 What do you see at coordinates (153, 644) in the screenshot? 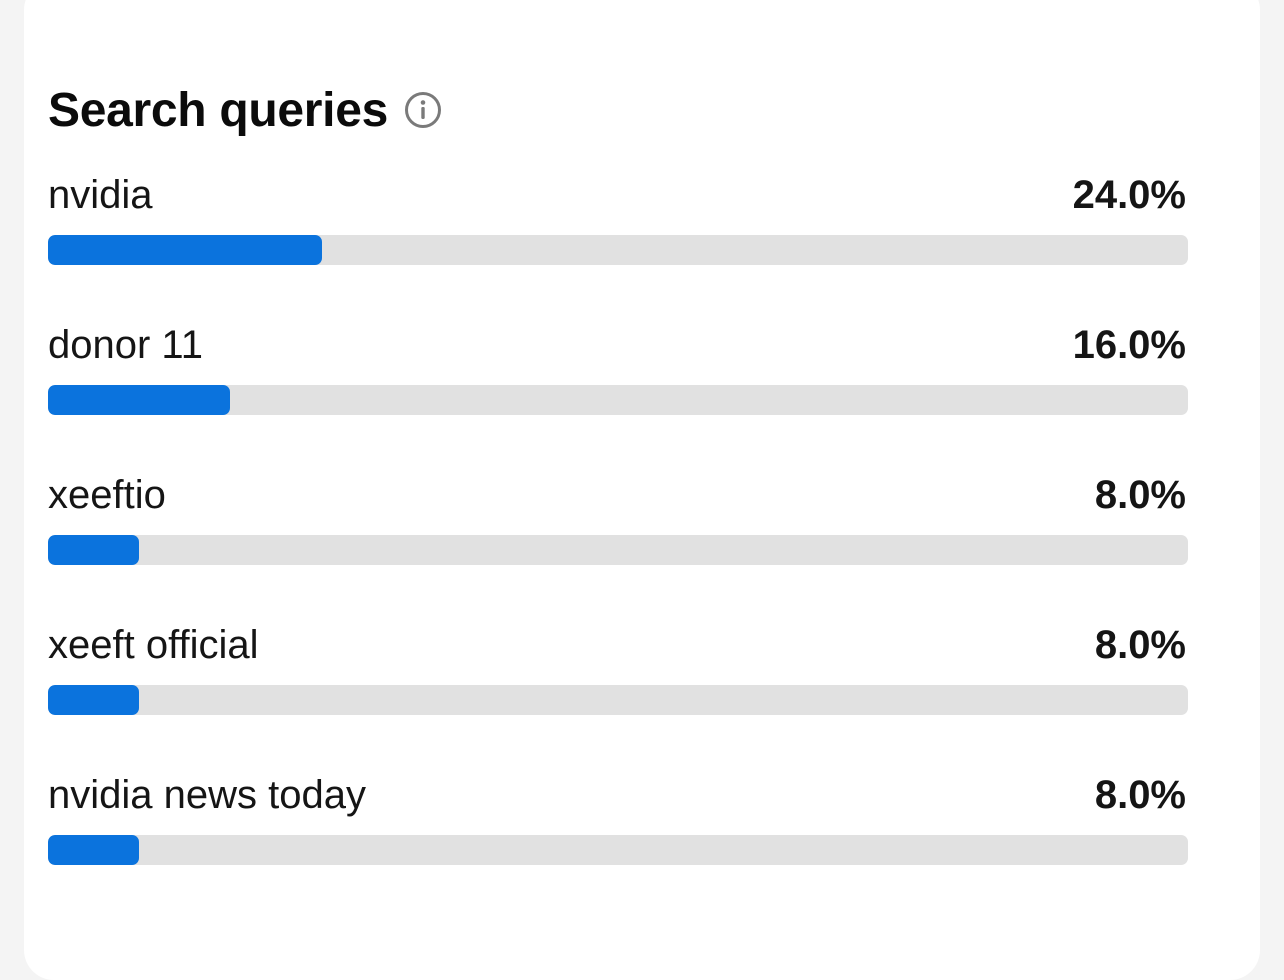
I see `query-label: xeeft official` at bounding box center [153, 644].